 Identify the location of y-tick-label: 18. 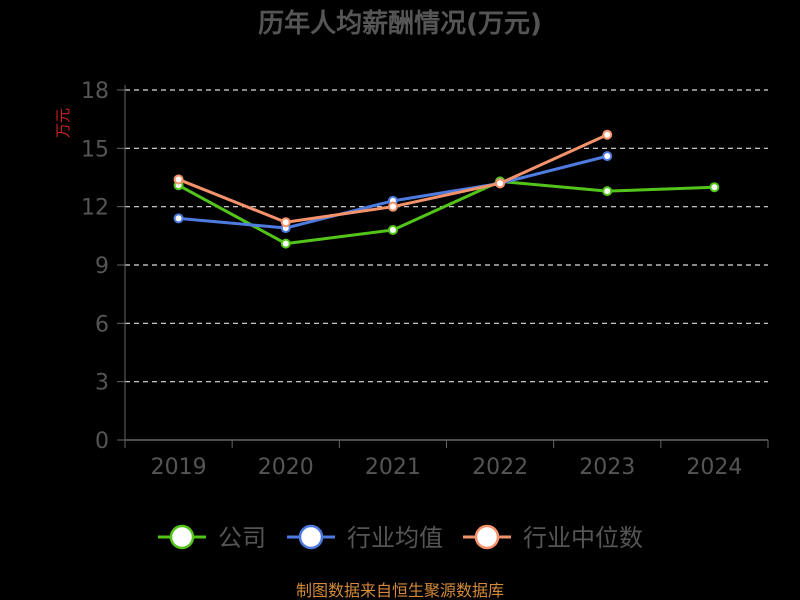
(95, 91).